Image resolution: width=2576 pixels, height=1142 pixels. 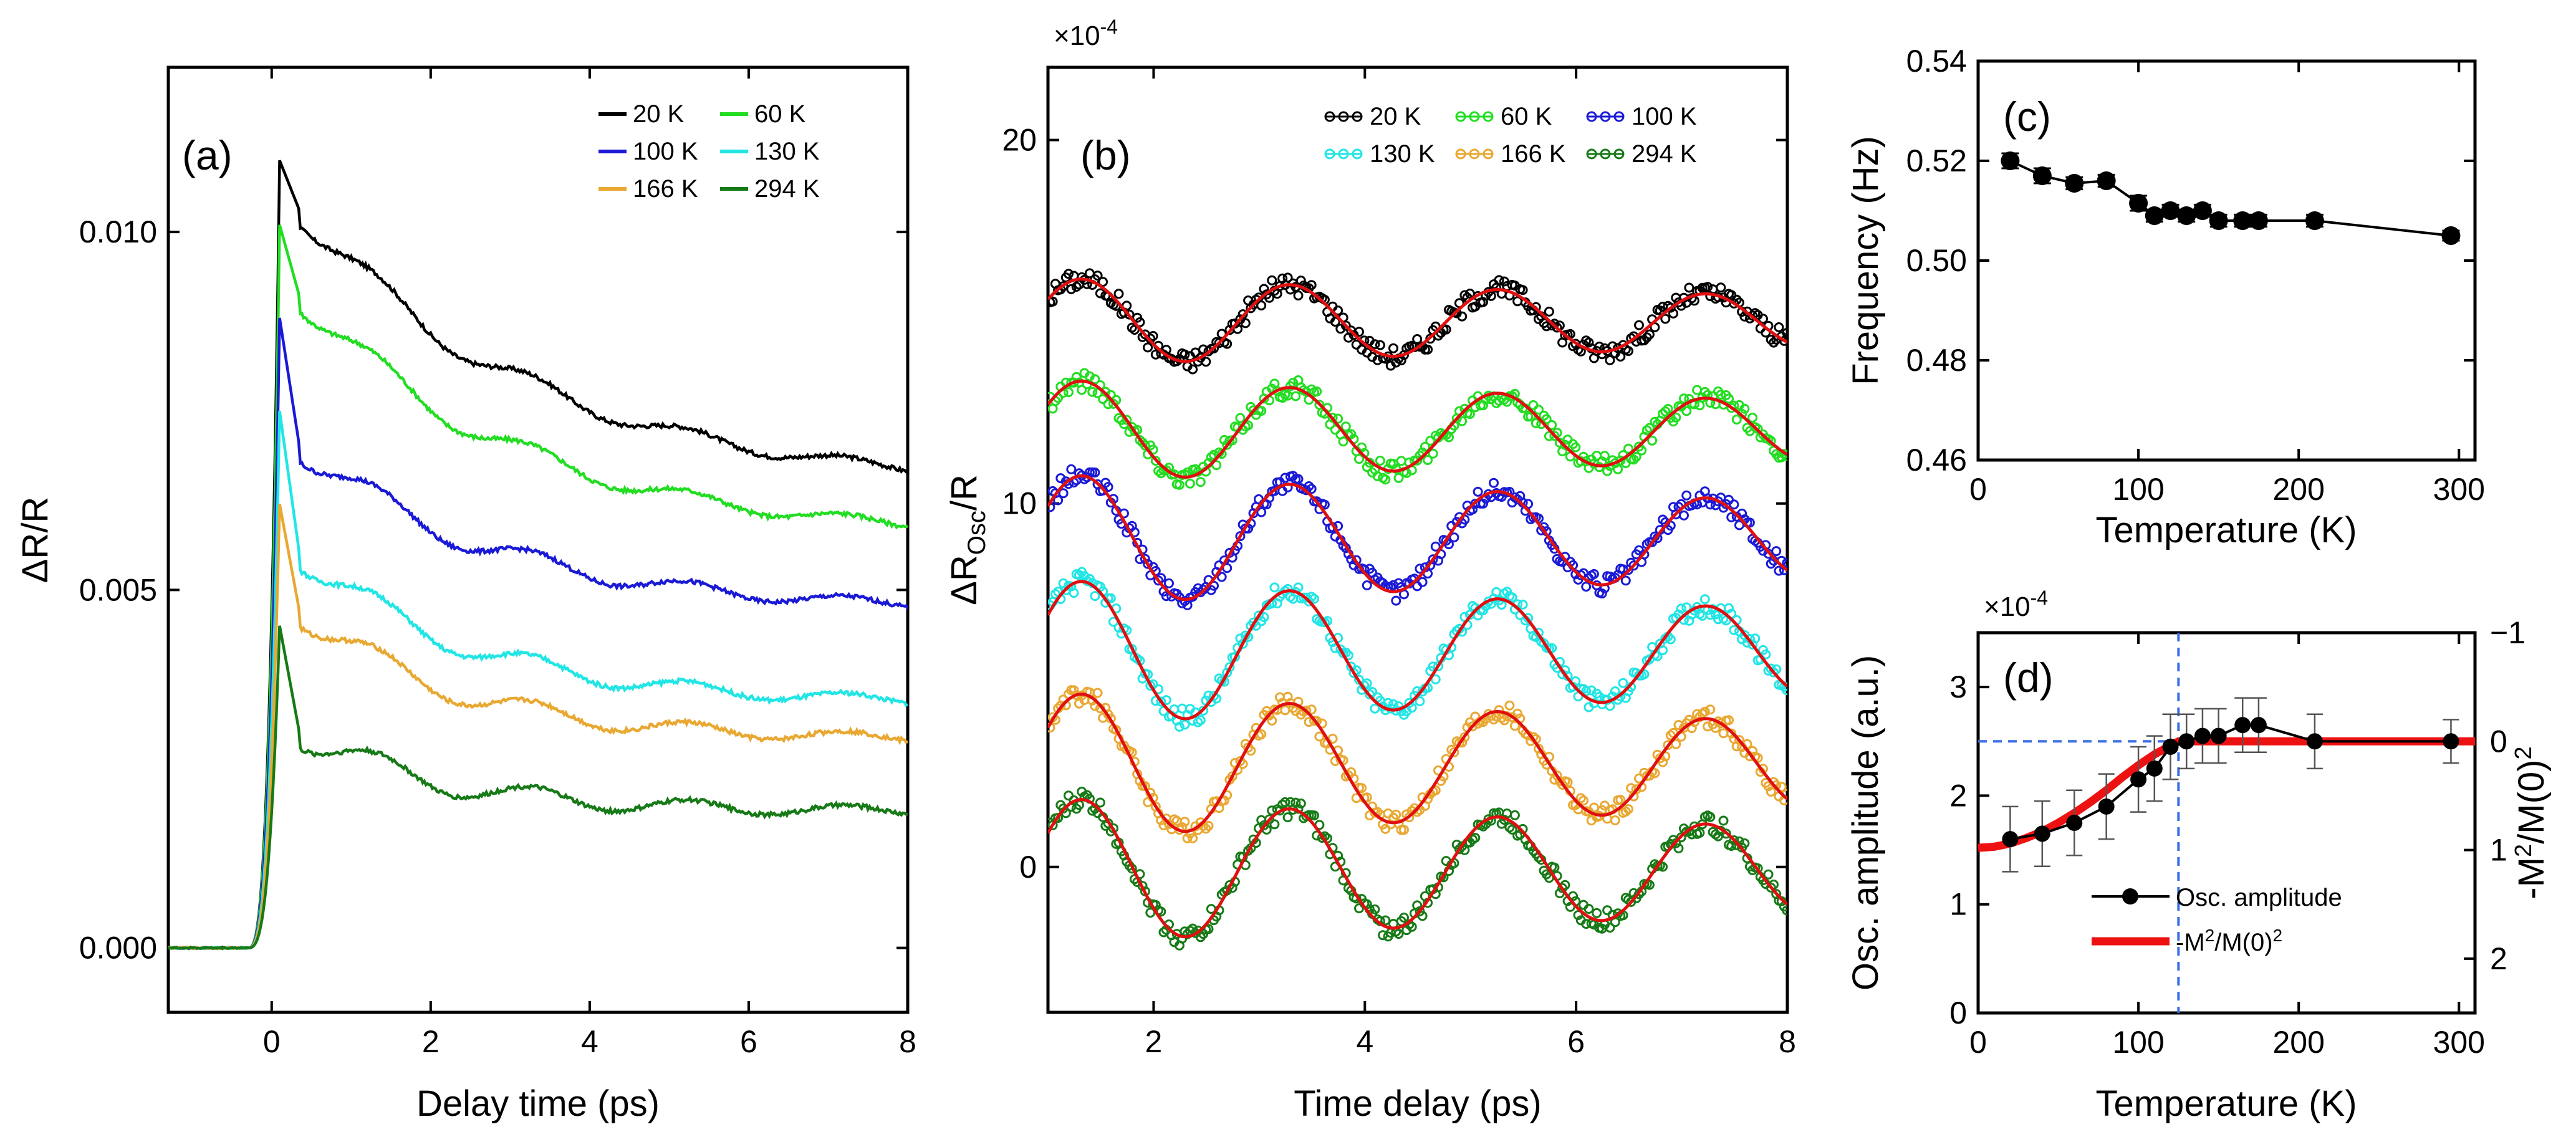 What do you see at coordinates (977, 533) in the screenshot?
I see `panel-b-ylabel-sub: Osc` at bounding box center [977, 533].